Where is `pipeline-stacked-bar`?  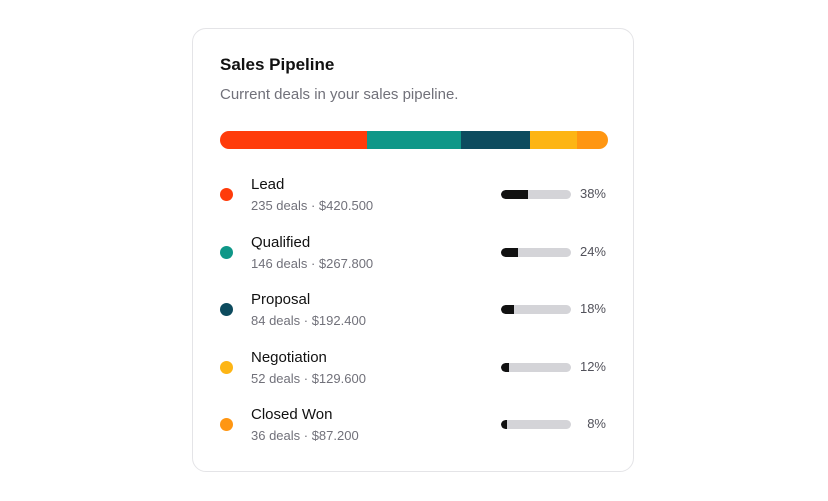
pipeline-stacked-bar is located at coordinates (414, 140).